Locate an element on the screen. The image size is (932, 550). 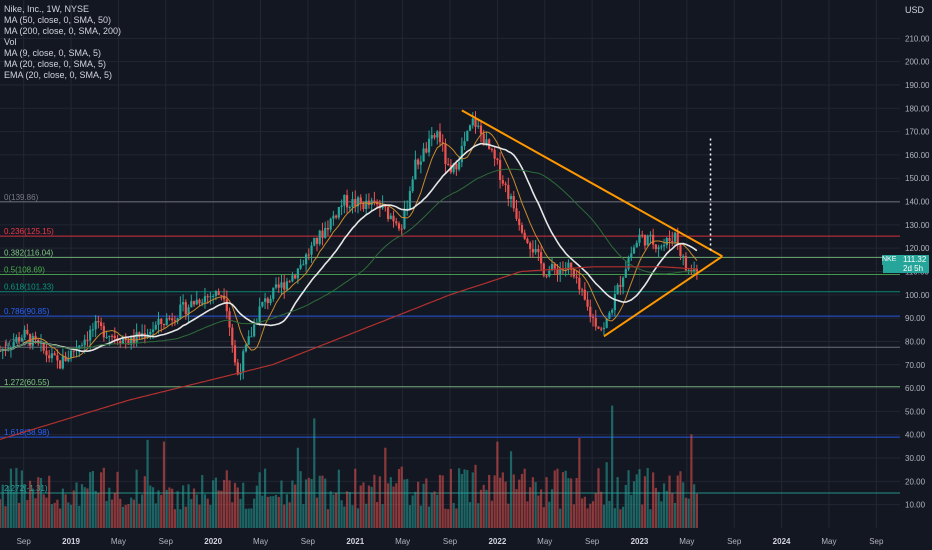
price-tick: 100.00 is located at coordinates (917, 295).